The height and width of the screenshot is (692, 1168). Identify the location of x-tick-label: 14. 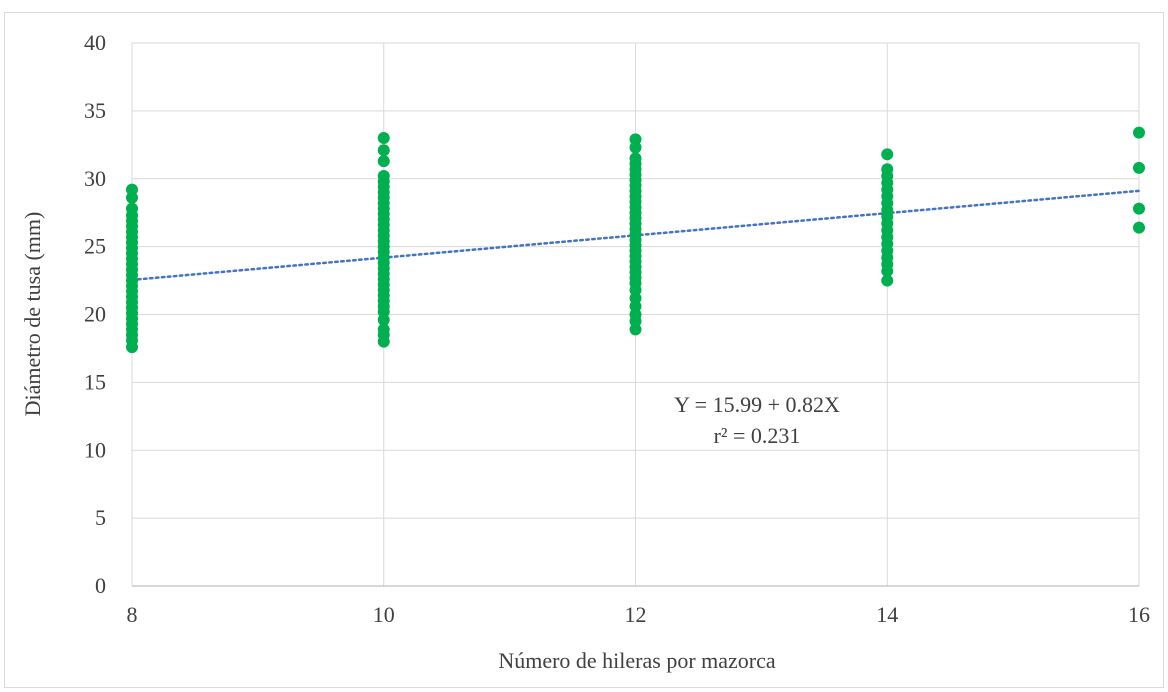
(887, 614).